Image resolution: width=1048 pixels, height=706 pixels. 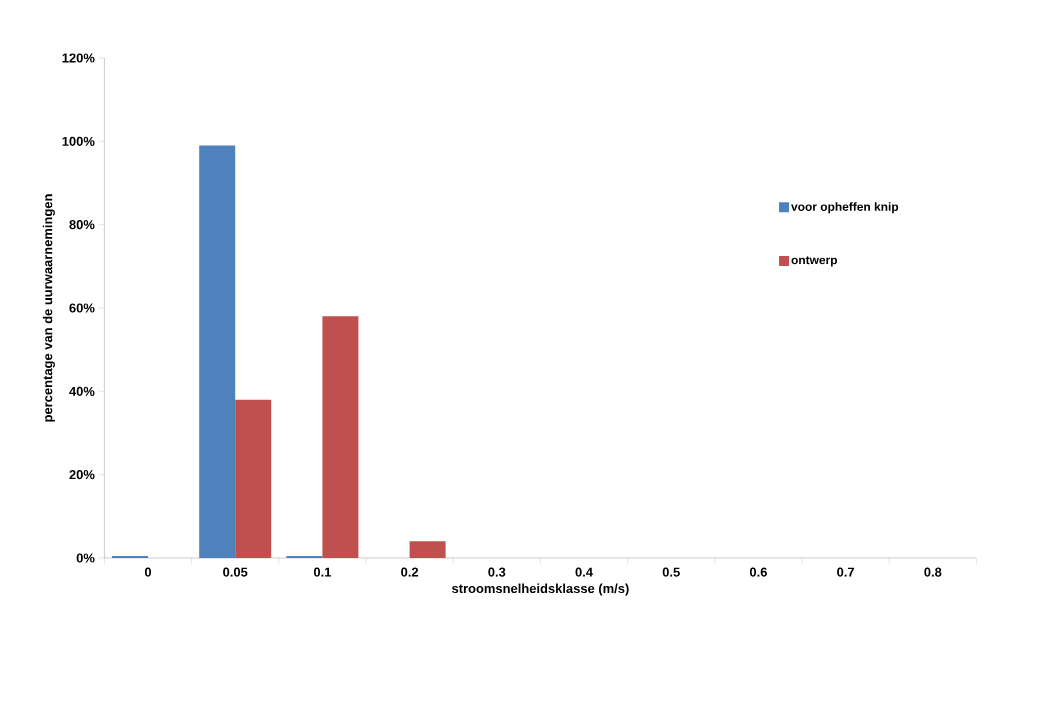 I want to click on x-tick-label: 0.3, so click(x=497, y=572).